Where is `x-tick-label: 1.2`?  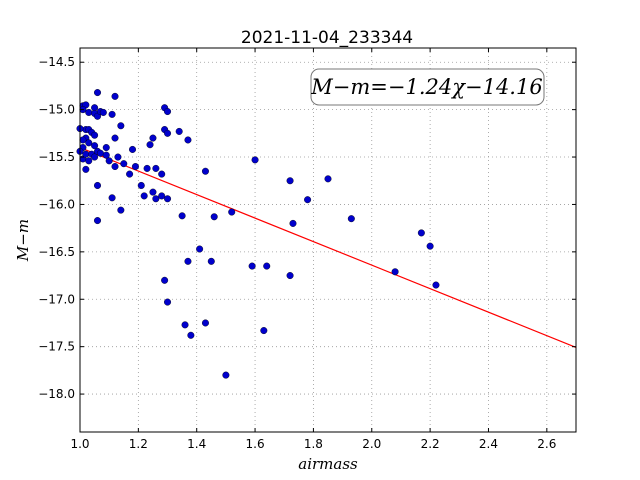
x-tick-label: 1.2 is located at coordinates (138, 444).